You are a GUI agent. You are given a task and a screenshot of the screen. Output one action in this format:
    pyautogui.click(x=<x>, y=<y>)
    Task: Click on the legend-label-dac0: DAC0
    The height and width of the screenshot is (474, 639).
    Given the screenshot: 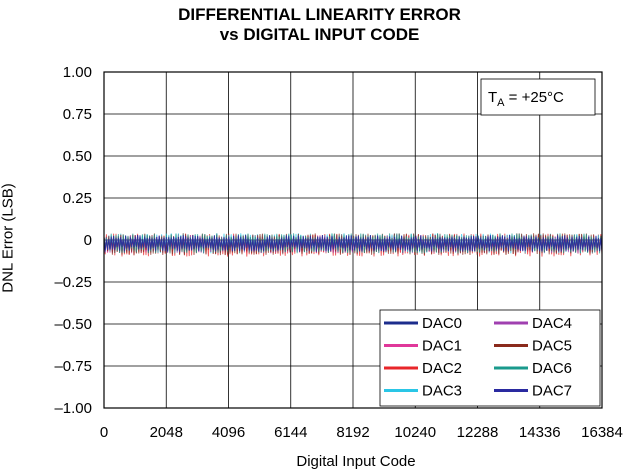 What is the action you would take?
    pyautogui.click(x=442, y=323)
    